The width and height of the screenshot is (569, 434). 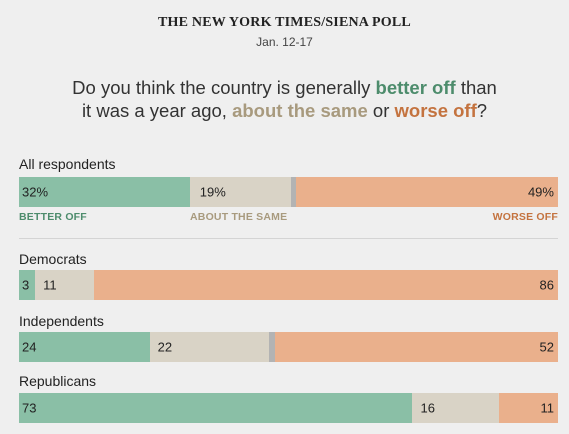 What do you see at coordinates (65, 285) in the screenshot?
I see `bar-segment-about-same: 11` at bounding box center [65, 285].